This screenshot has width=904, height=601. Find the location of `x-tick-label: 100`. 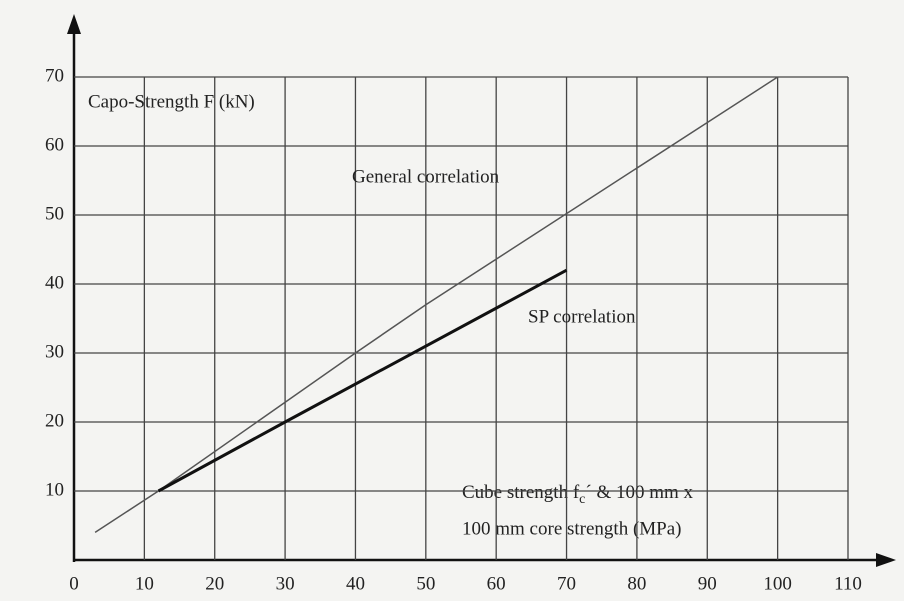

x-tick-label: 100 is located at coordinates (777, 583).